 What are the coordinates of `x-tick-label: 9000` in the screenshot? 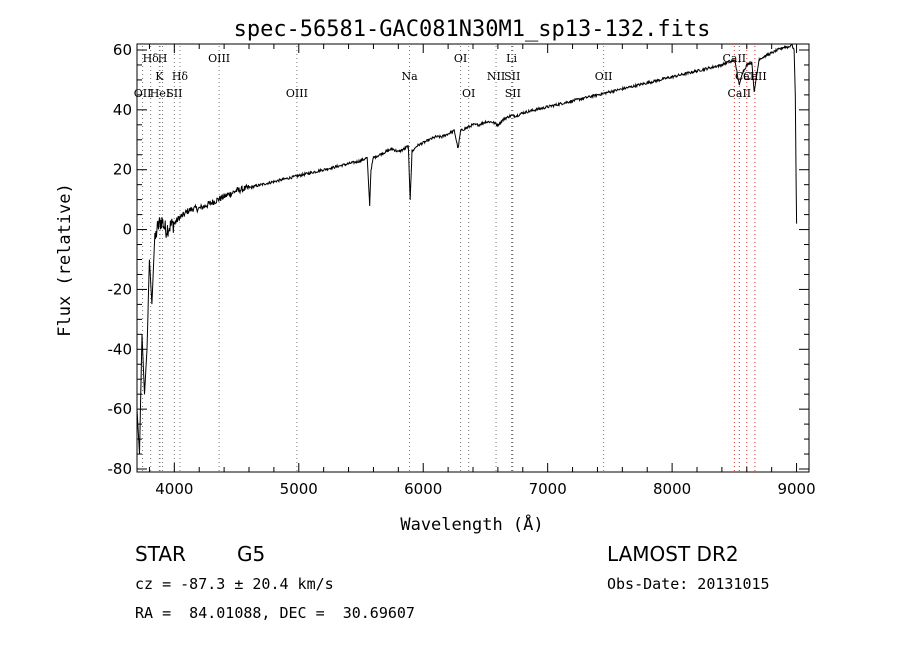 It's located at (796, 489).